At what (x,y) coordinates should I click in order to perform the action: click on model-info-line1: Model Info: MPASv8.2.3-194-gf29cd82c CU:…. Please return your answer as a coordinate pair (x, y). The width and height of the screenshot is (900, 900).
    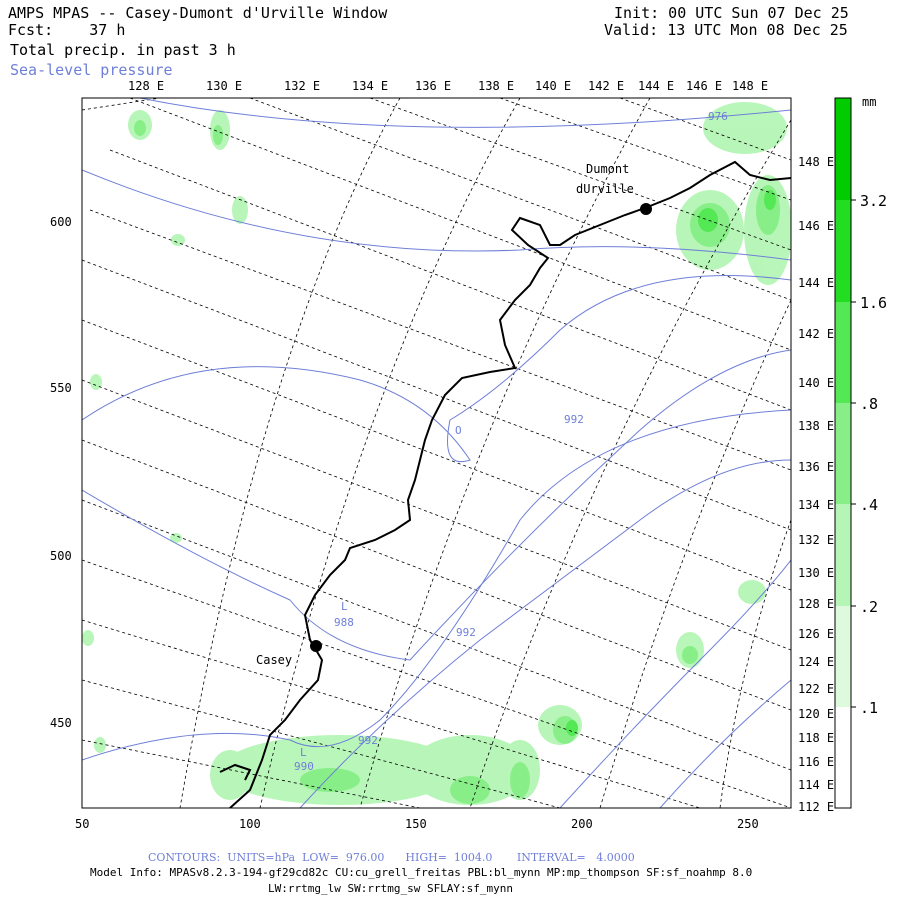
    Looking at the image, I should click on (421, 872).